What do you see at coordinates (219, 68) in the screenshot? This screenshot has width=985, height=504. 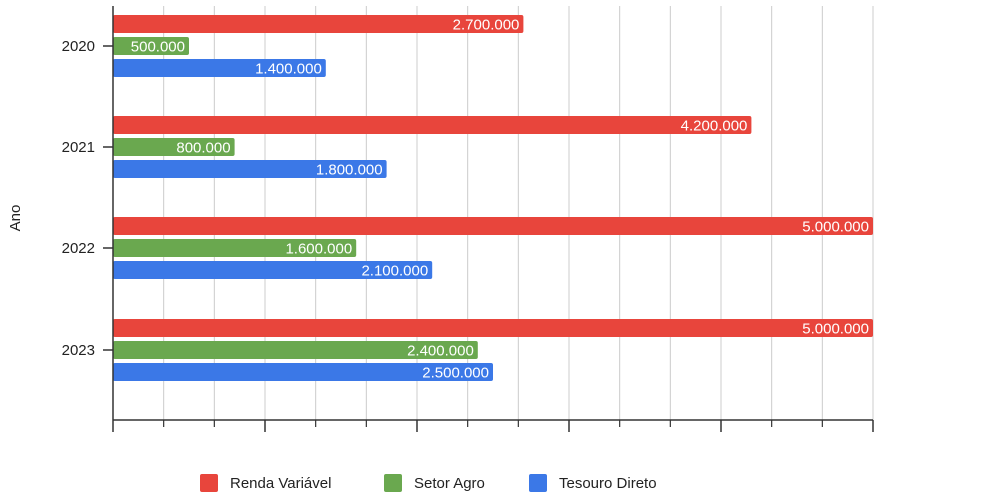 I see `bar-tesouro-direto-2020` at bounding box center [219, 68].